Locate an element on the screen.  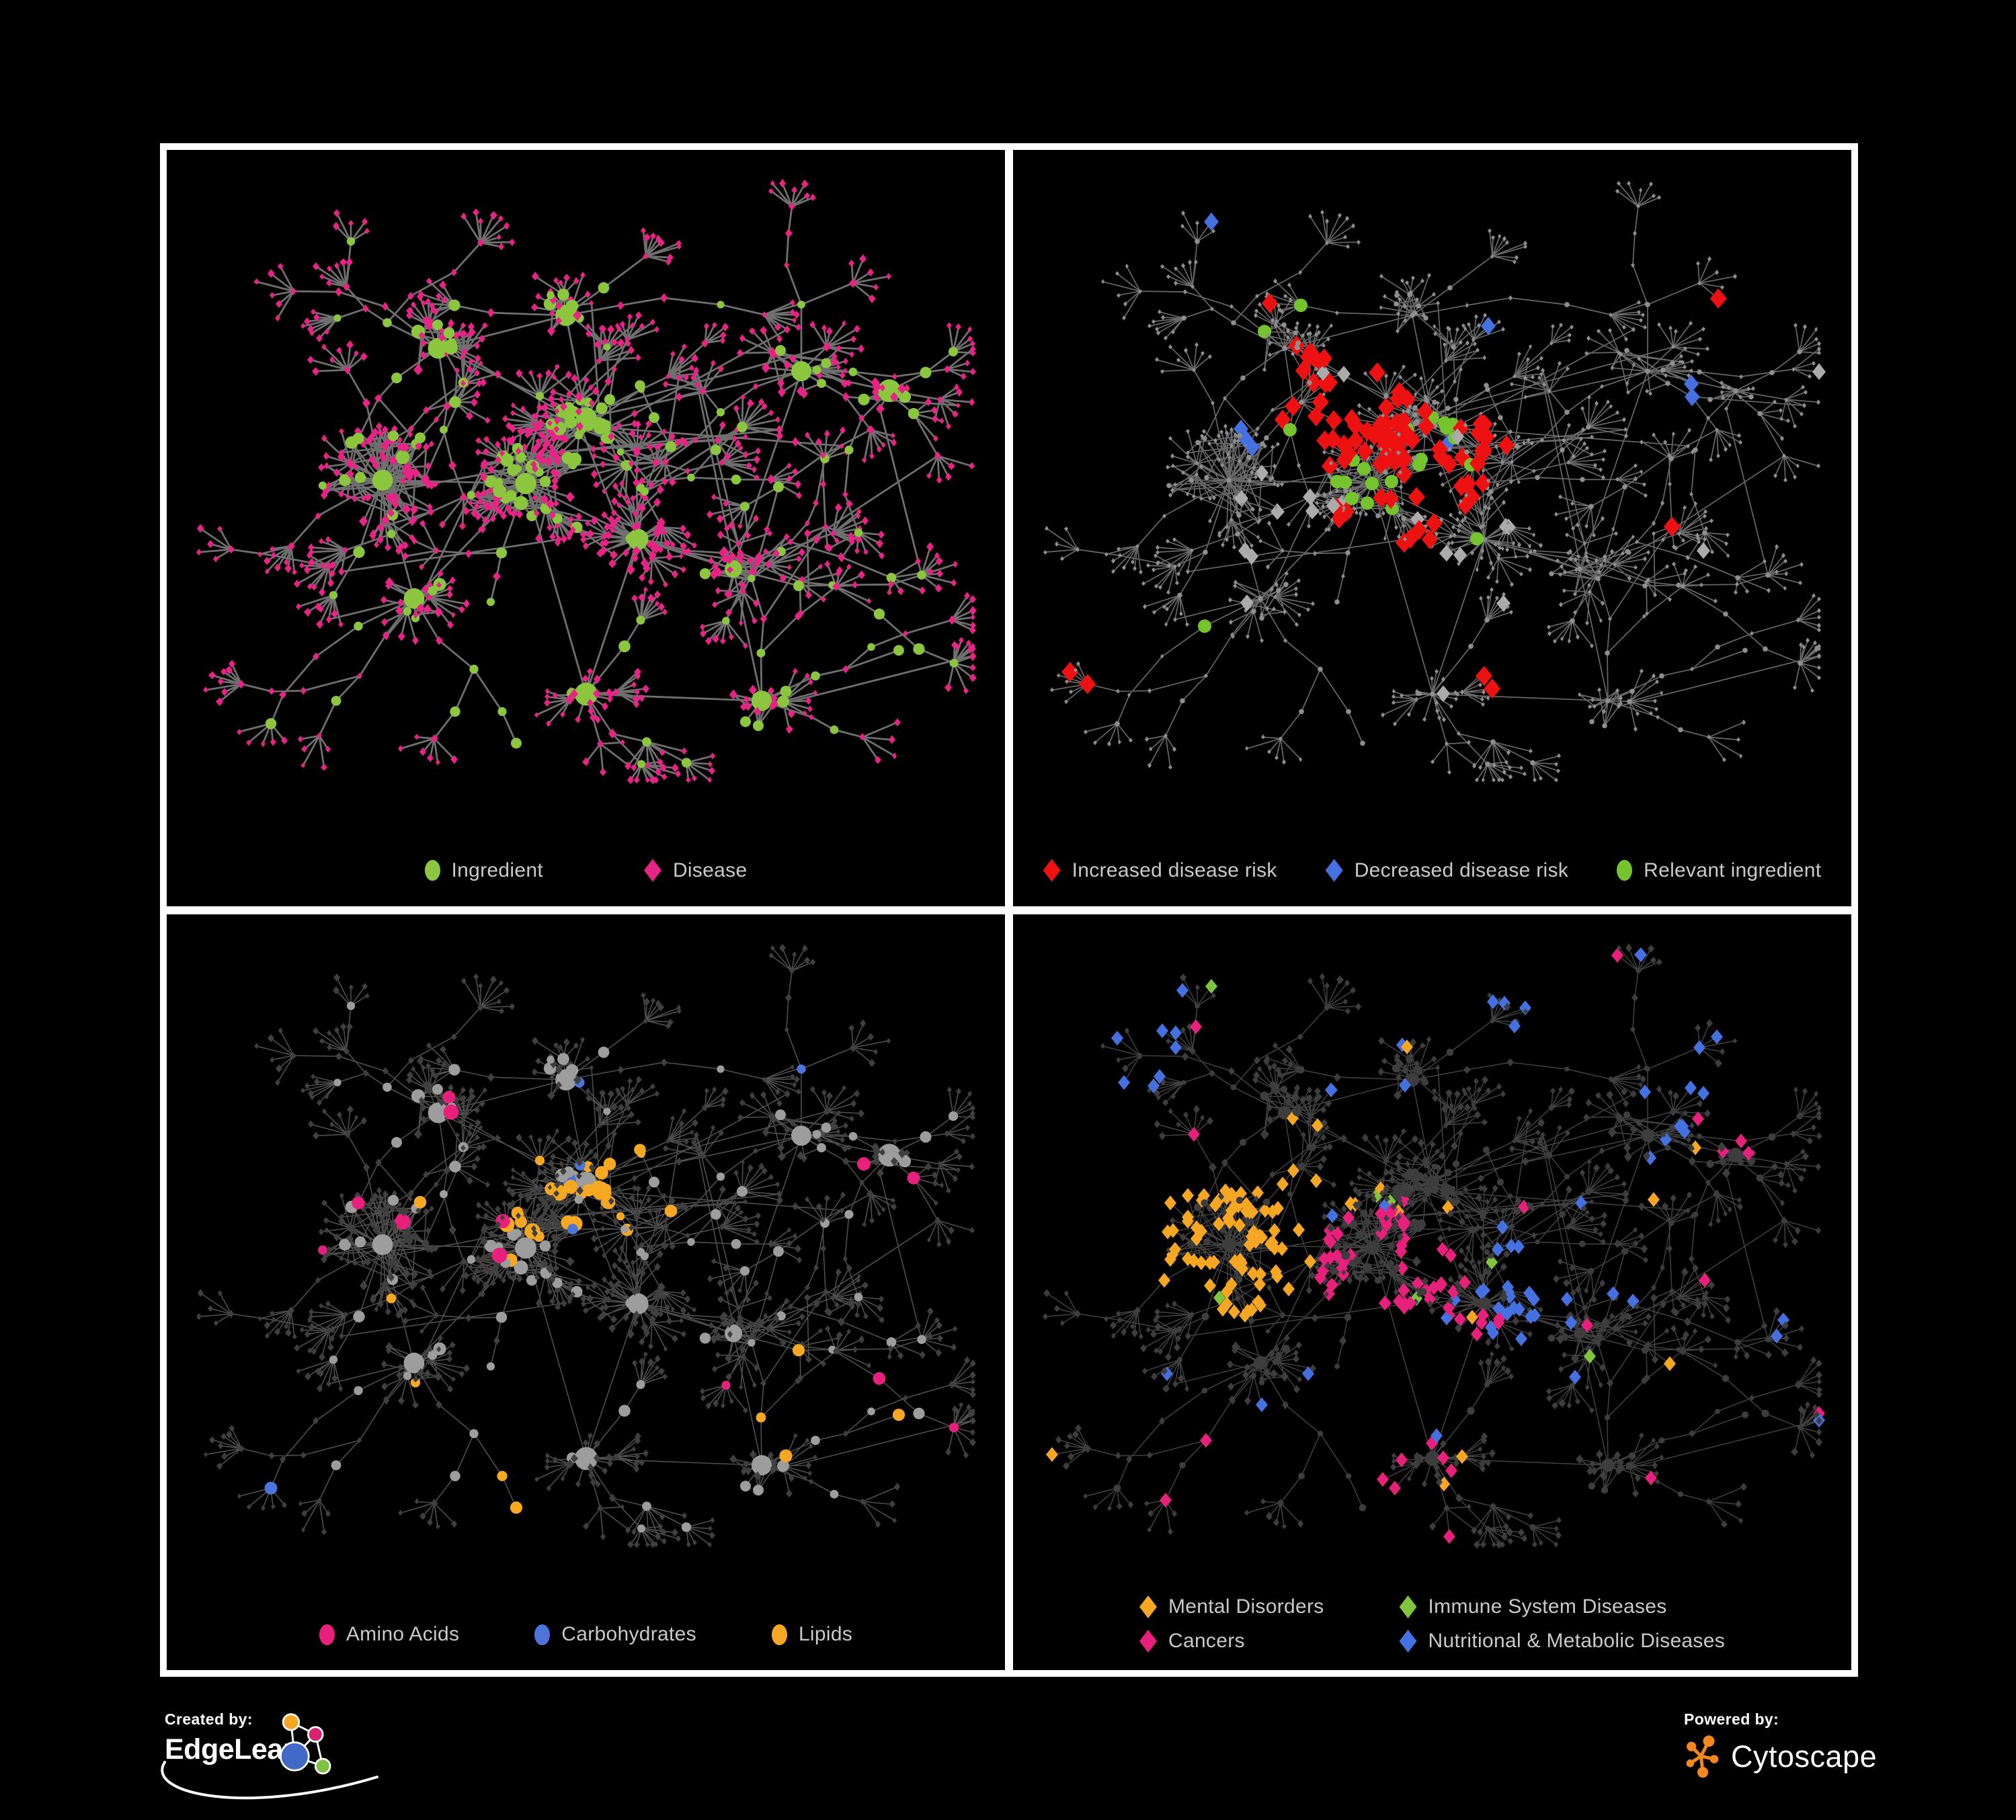
legend-label: Decreased disease risk is located at coordinates (1461, 870).